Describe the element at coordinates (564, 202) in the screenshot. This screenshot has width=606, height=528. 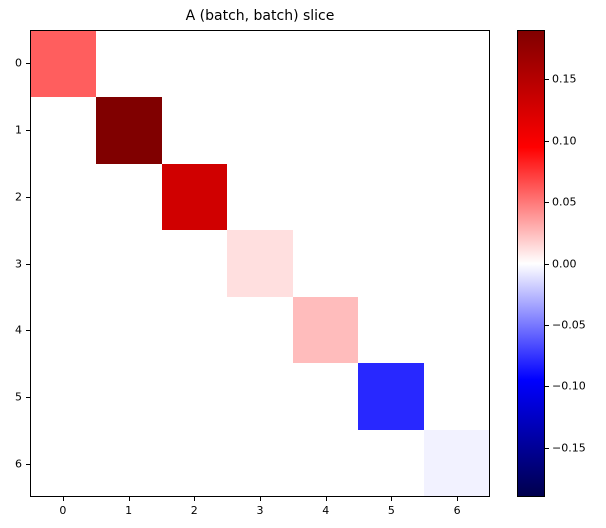
I see `colorbar-tick-label: 0.05` at that location.